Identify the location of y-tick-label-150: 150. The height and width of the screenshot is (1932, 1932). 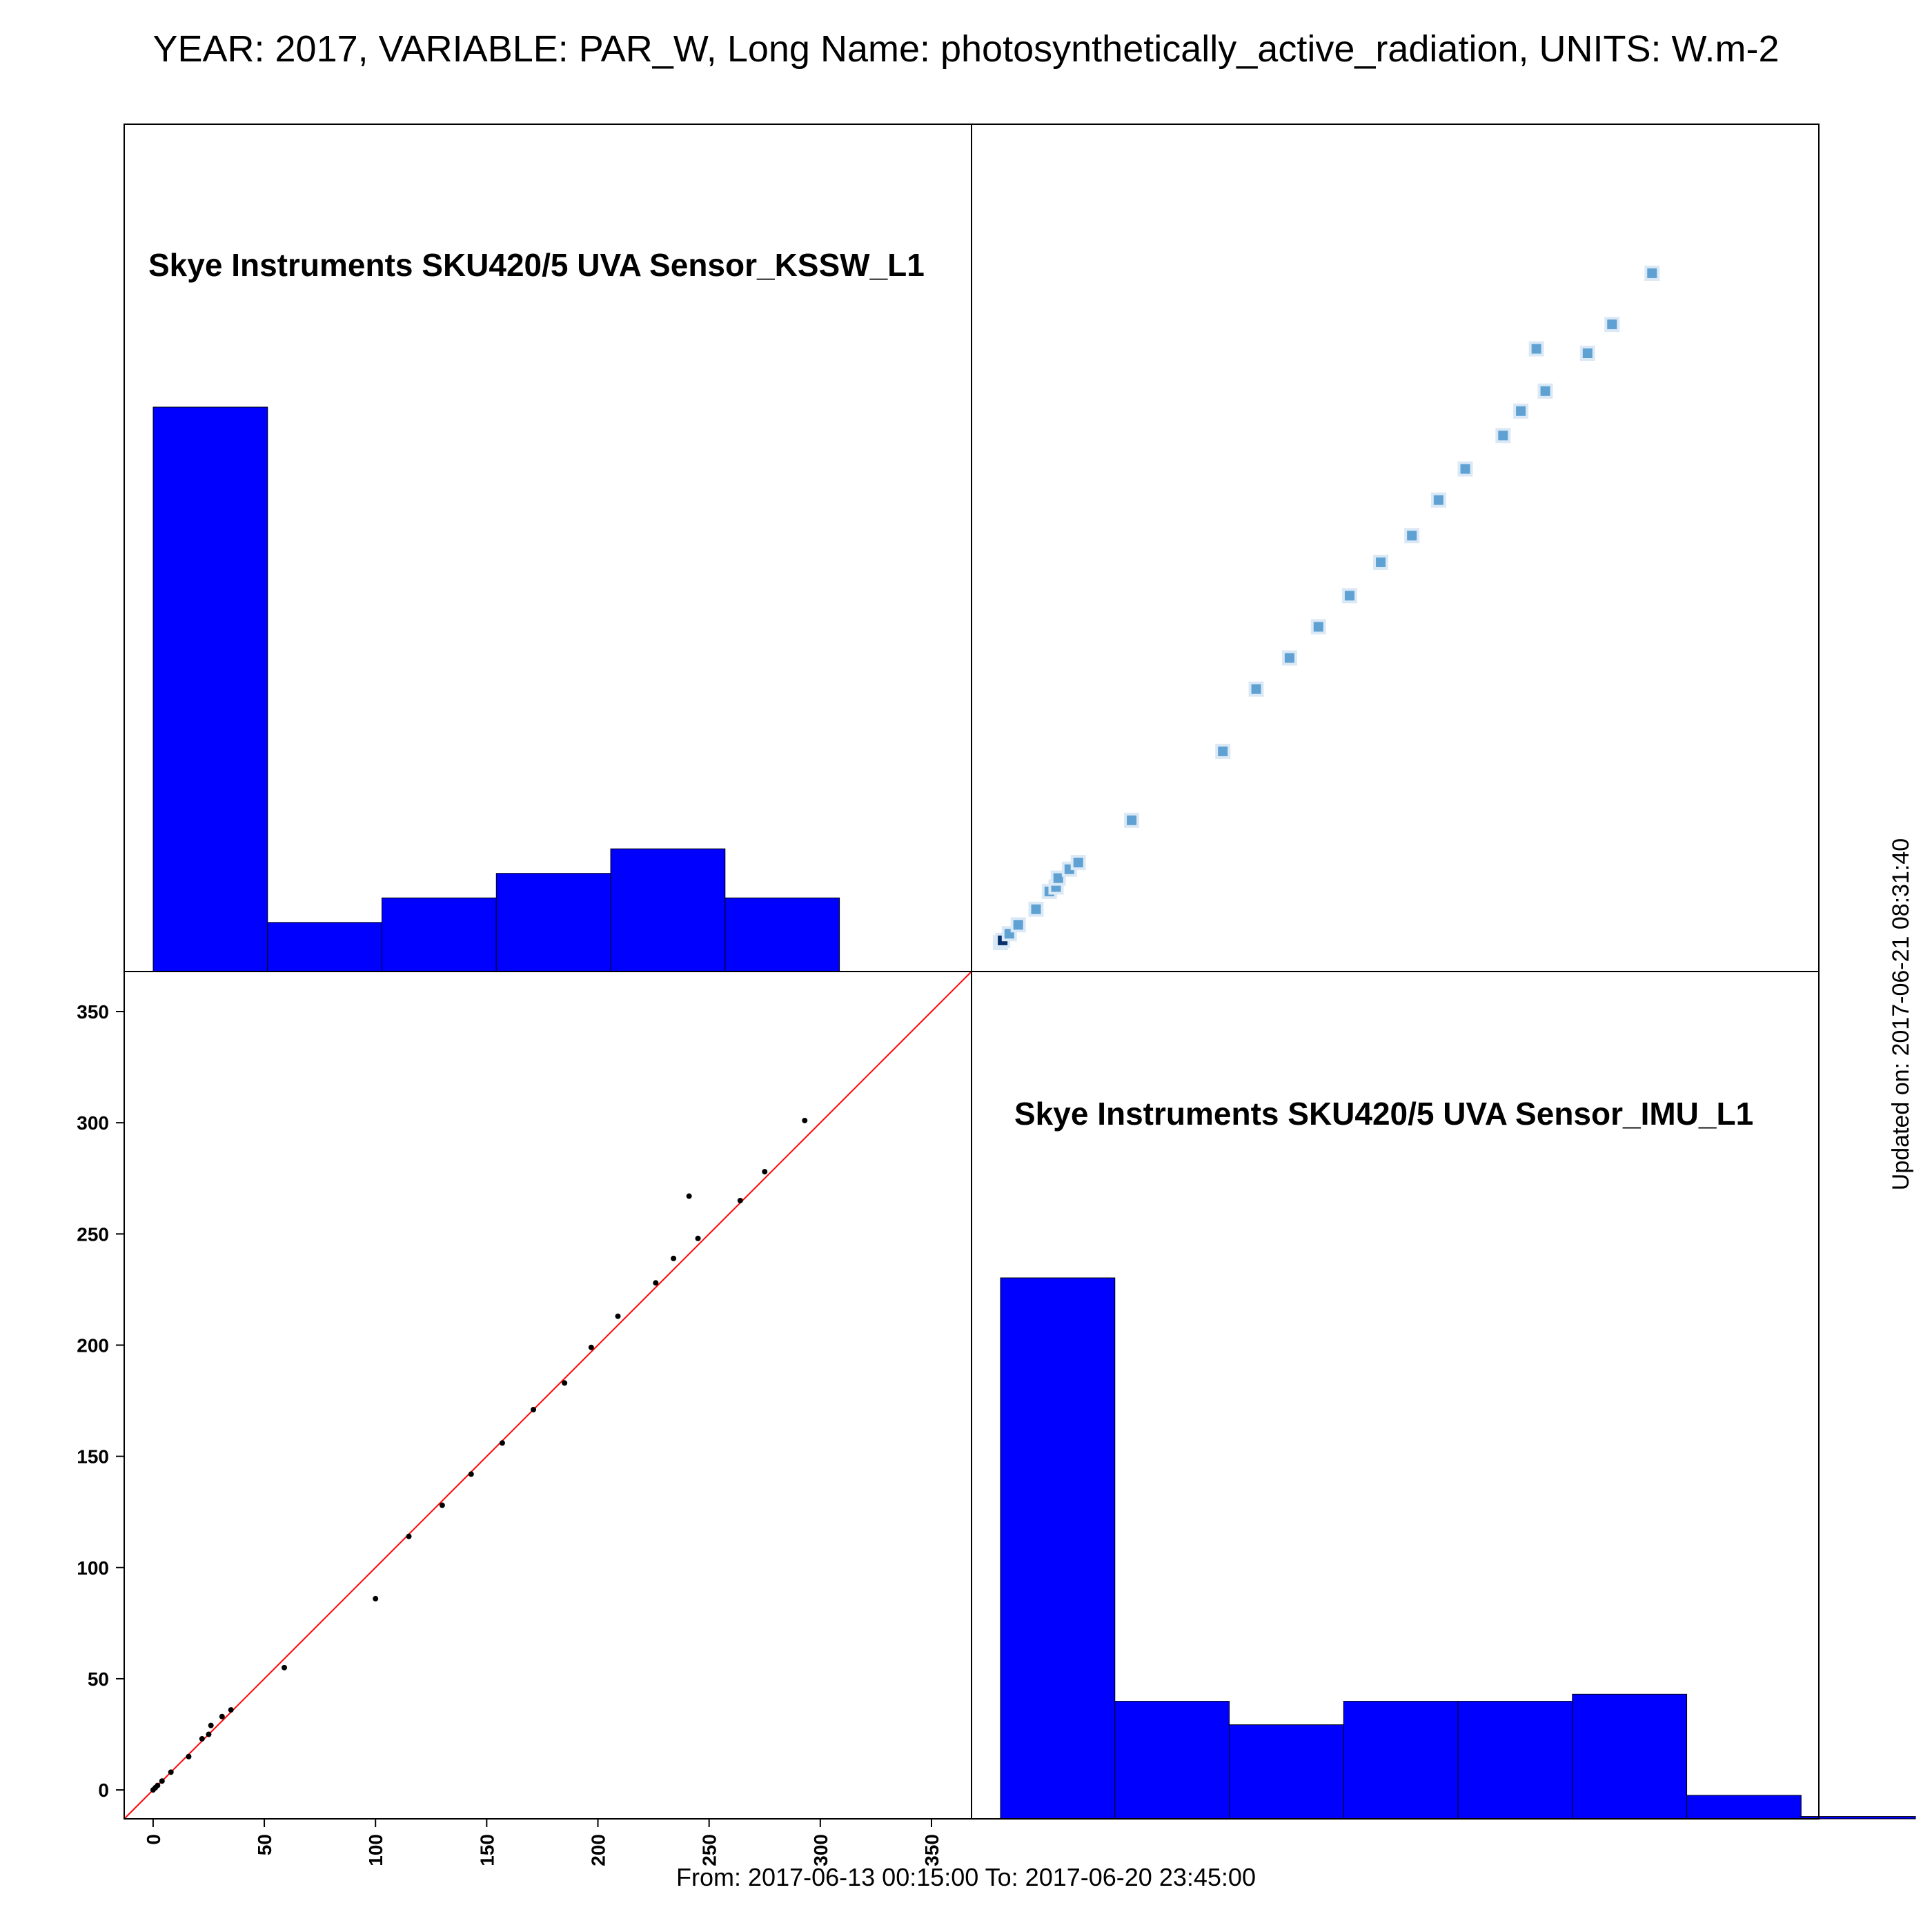
(93, 1457).